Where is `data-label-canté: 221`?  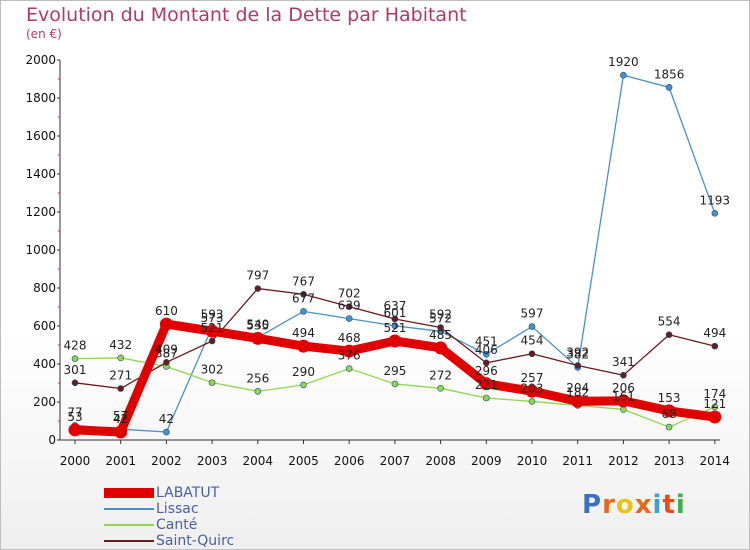 data-label-canté: 221 is located at coordinates (486, 385).